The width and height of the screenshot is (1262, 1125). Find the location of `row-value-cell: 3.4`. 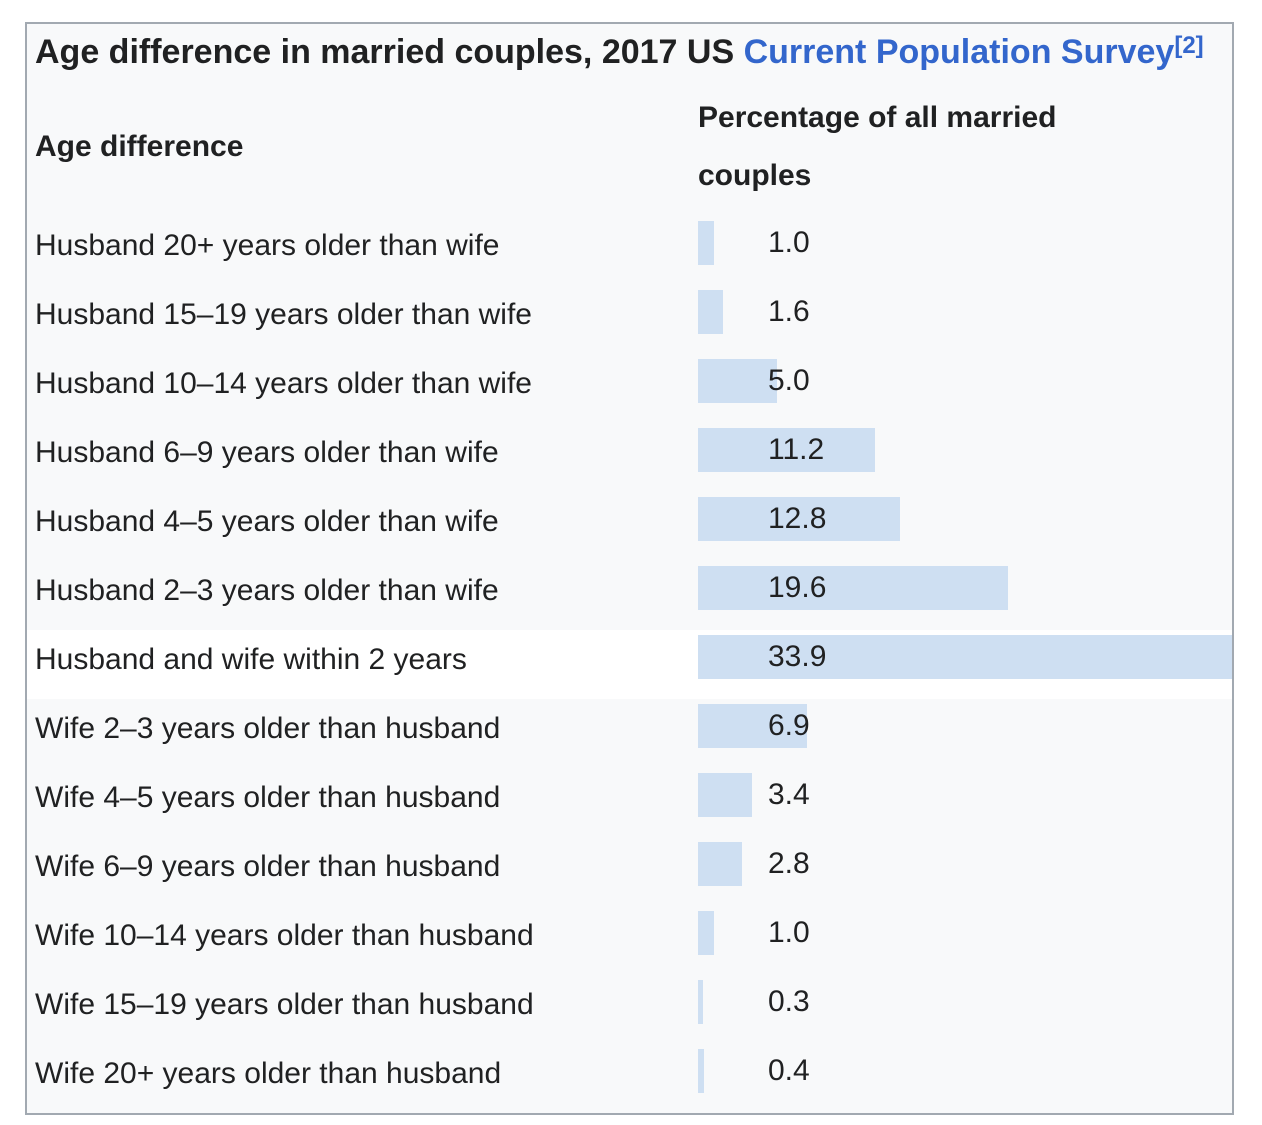

row-value-cell: 3.4 is located at coordinates (965, 802).